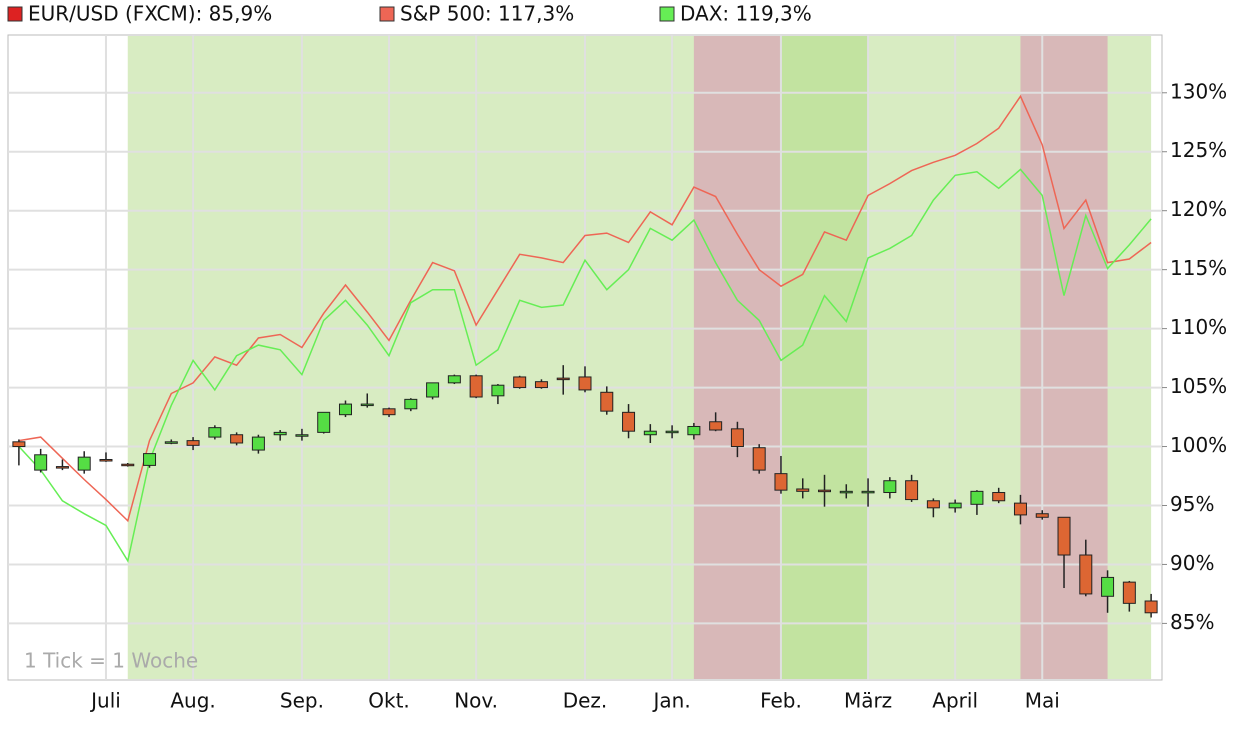  I want to click on y-tick-label: 115%, so click(1198, 268).